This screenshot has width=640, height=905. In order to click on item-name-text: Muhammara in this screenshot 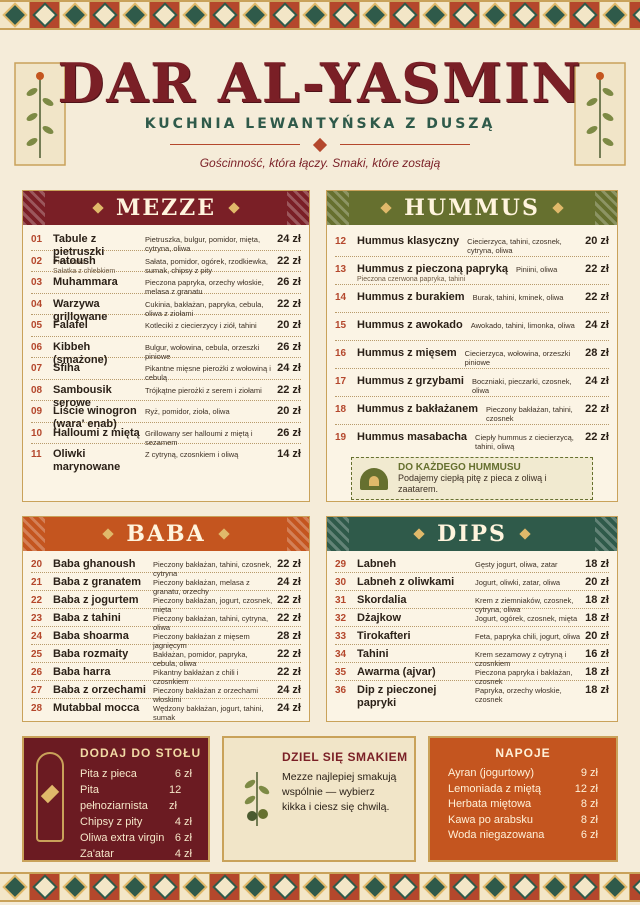, I will do `click(85, 282)`.